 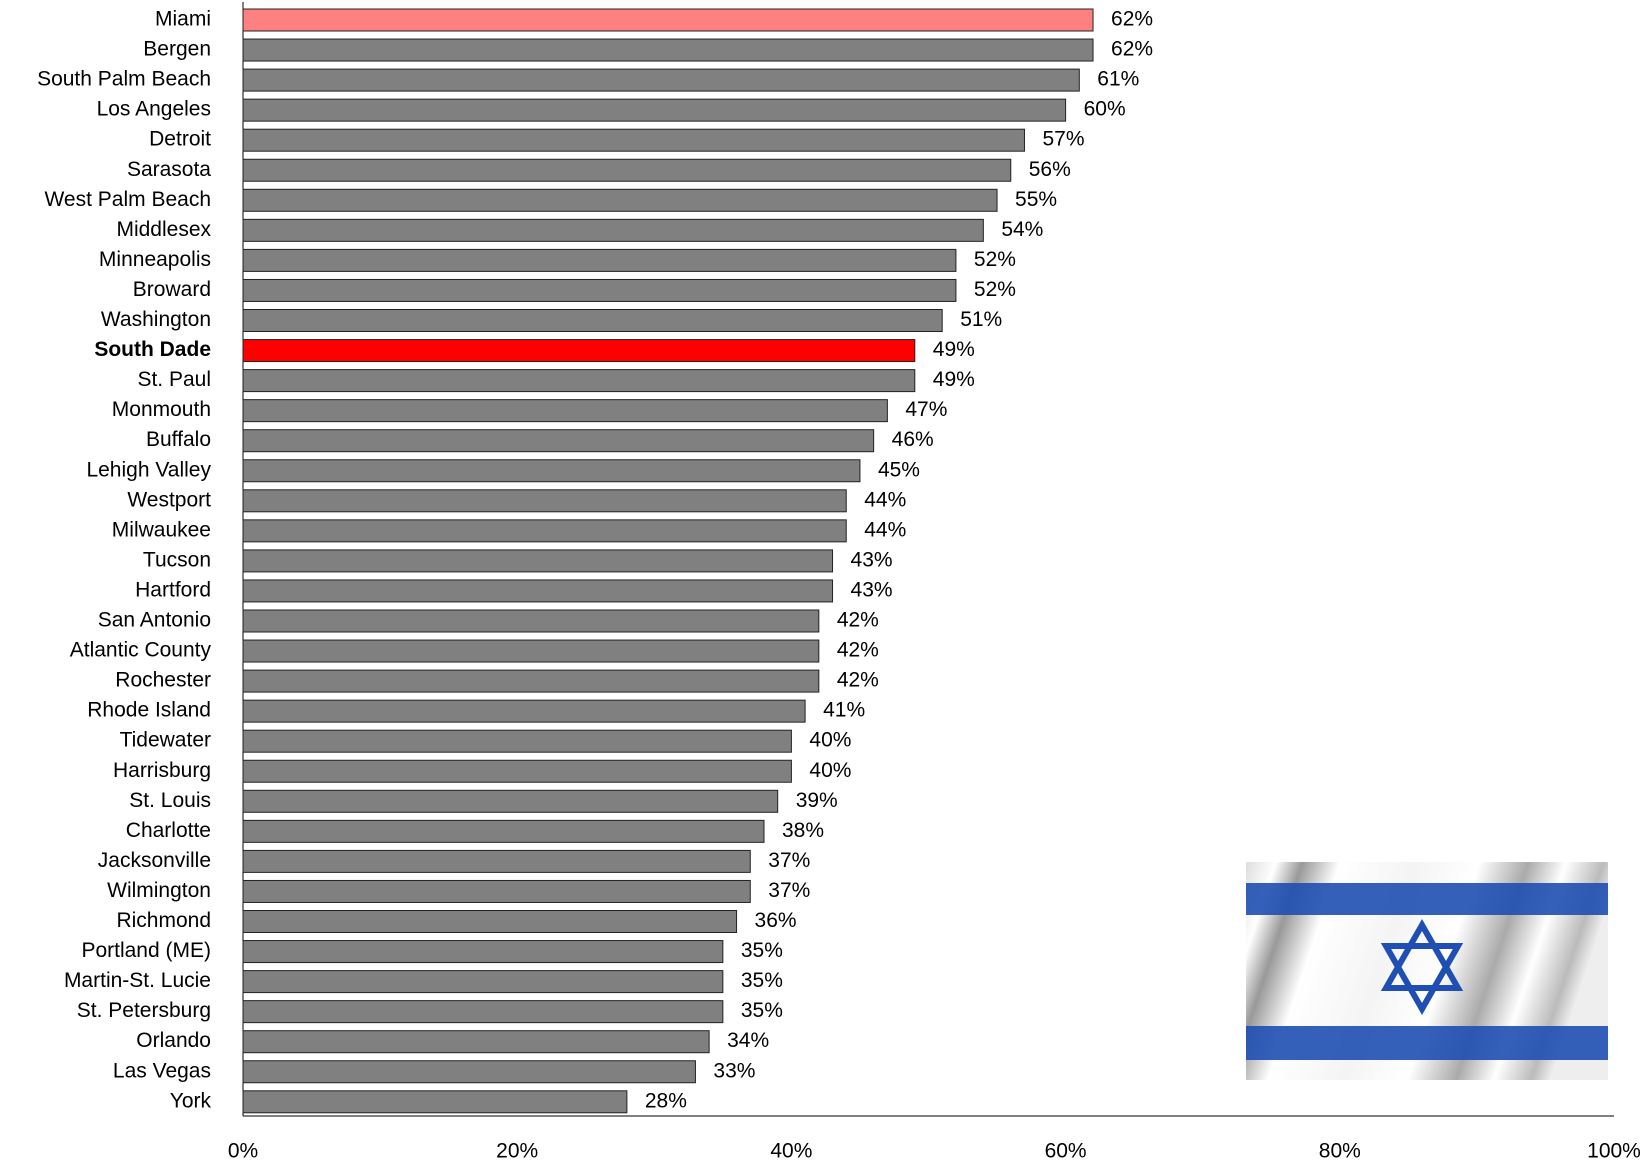 I want to click on y-tick-label: Detroit, so click(x=180, y=139).